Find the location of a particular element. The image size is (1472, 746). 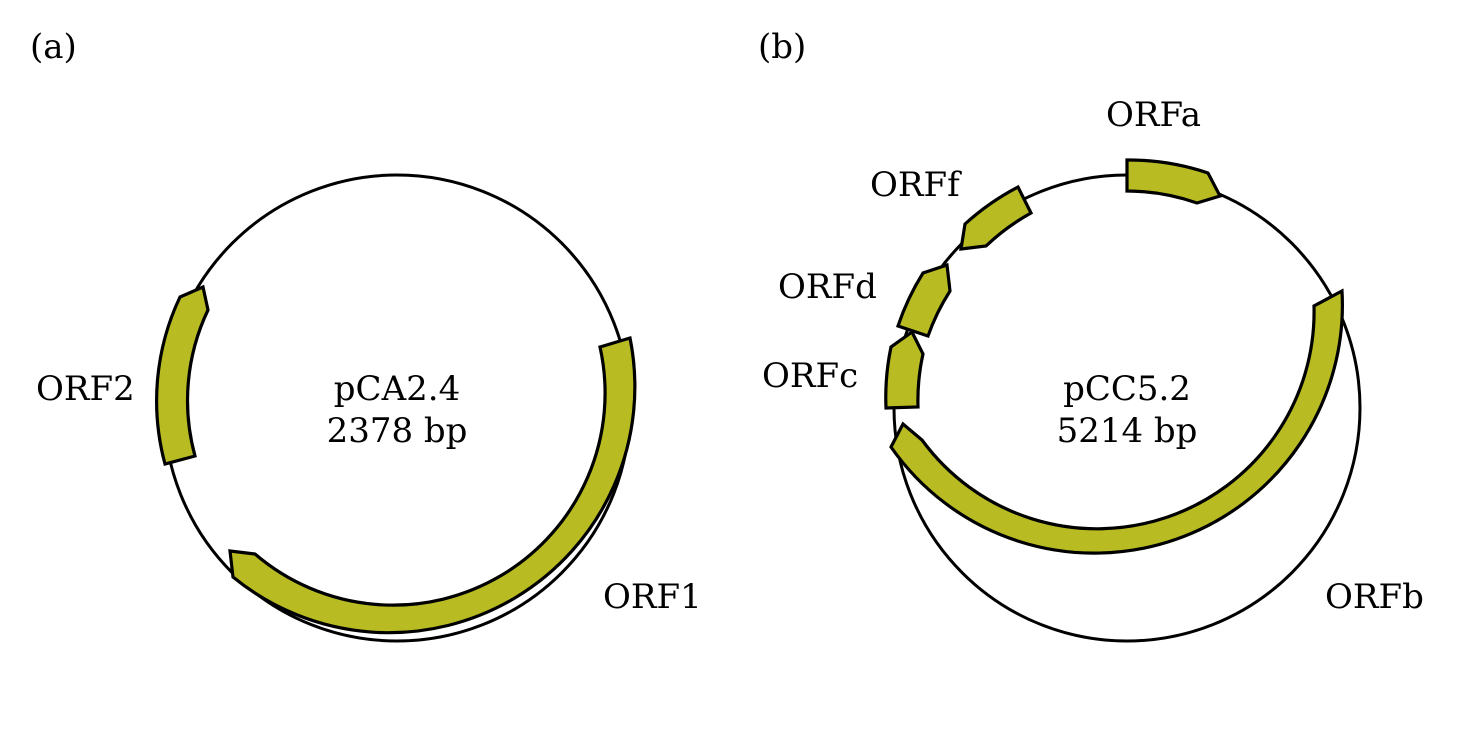

orfc-arrow is located at coordinates (904, 369).